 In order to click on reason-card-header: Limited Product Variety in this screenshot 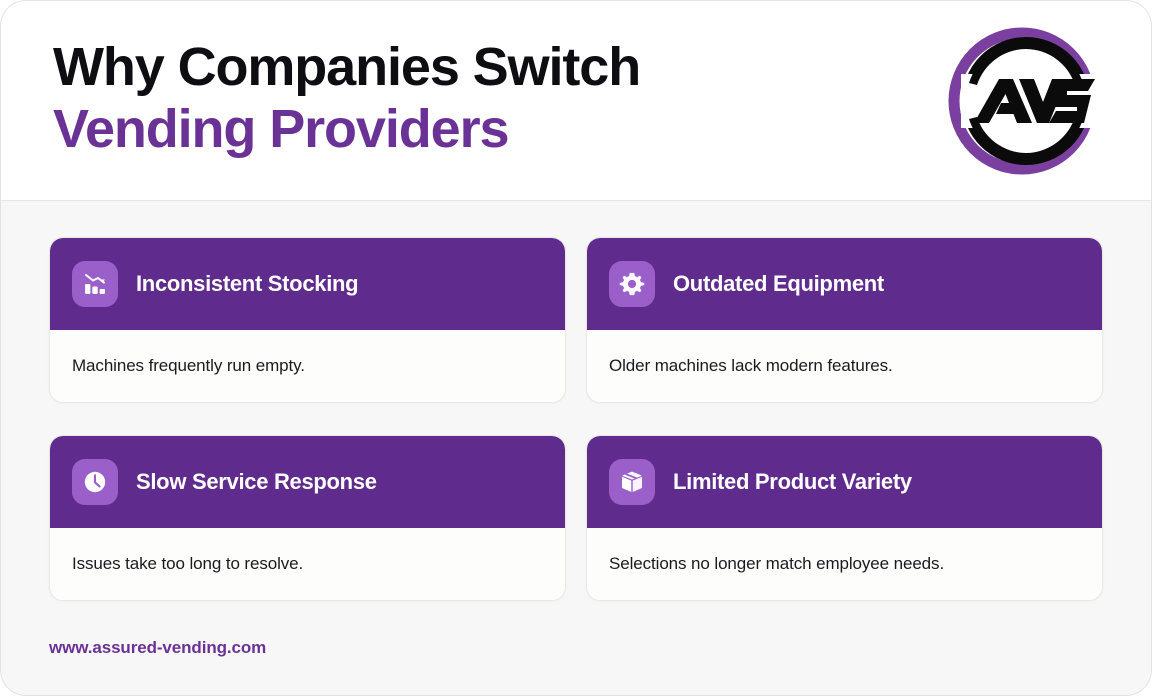, I will do `click(844, 482)`.